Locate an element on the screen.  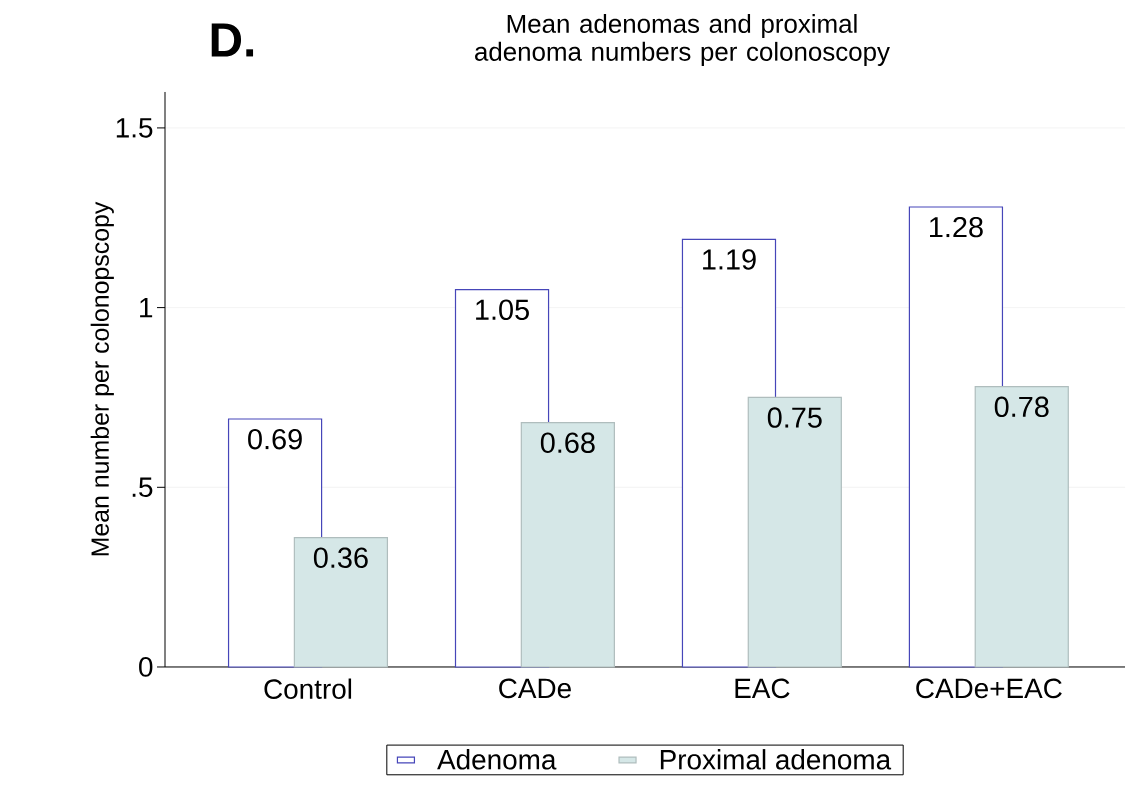
data-label: 1.28 is located at coordinates (956, 227).